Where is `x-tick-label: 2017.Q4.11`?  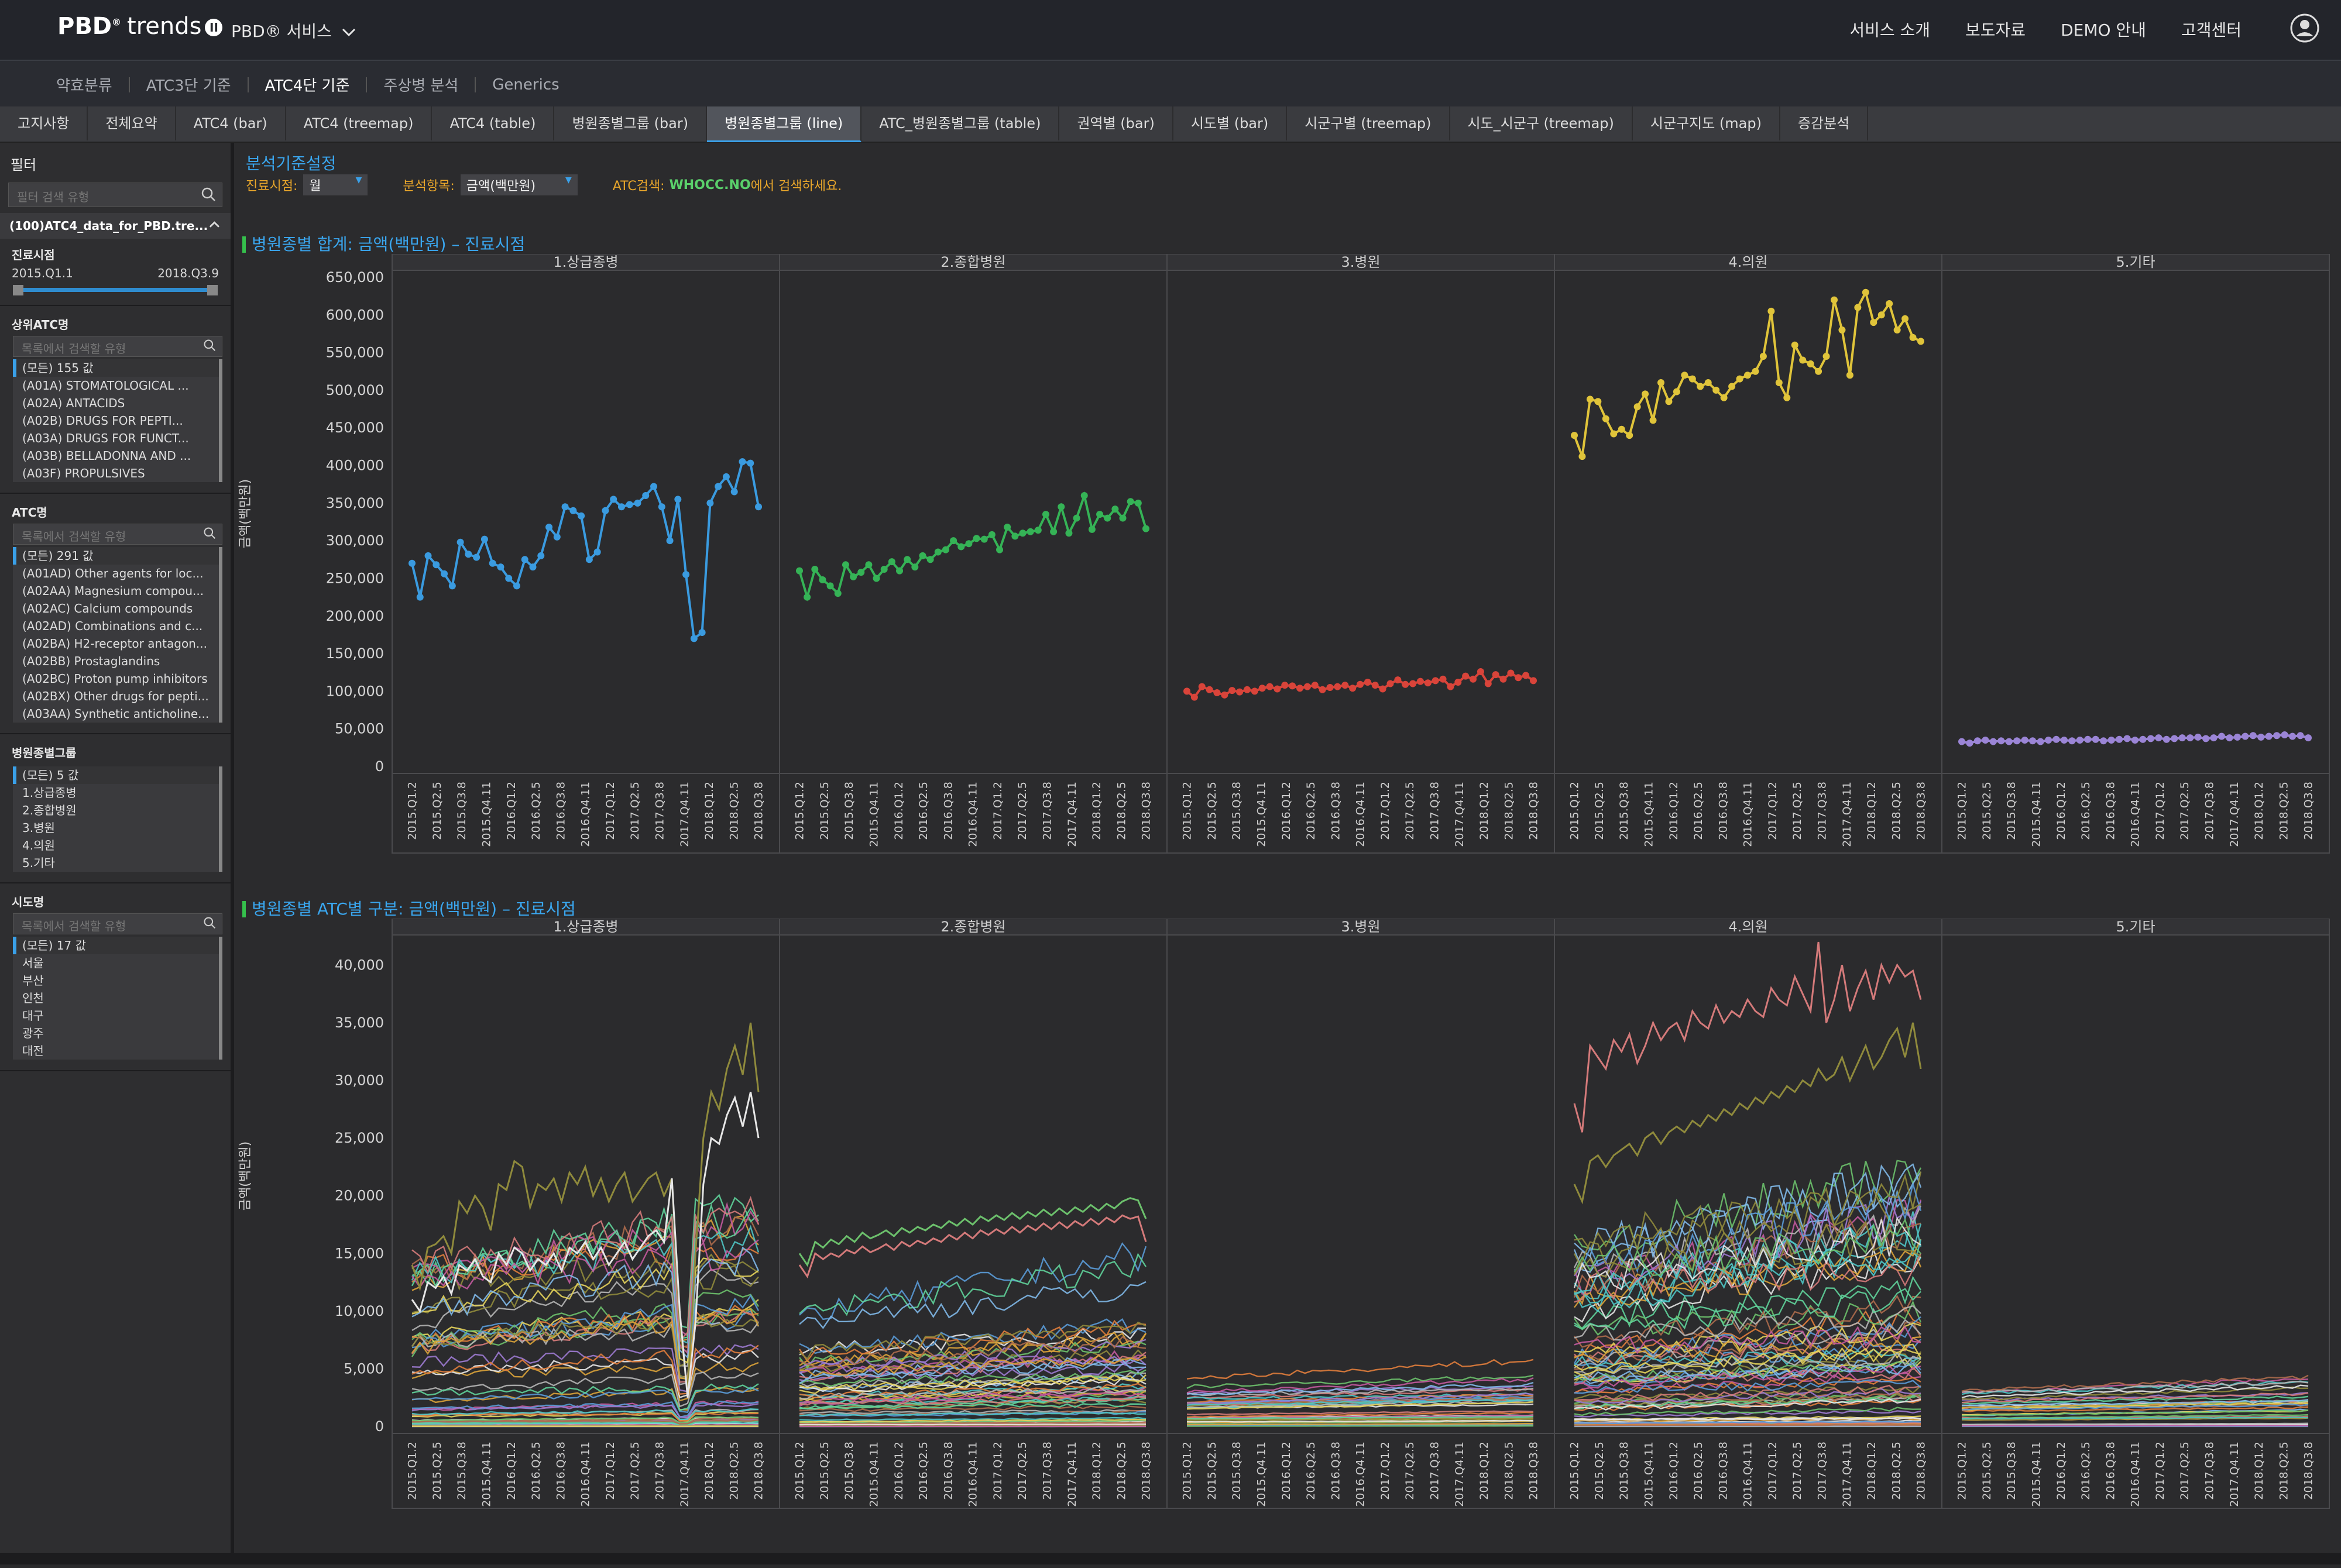 x-tick-label: 2017.Q4.11 is located at coordinates (2235, 1474).